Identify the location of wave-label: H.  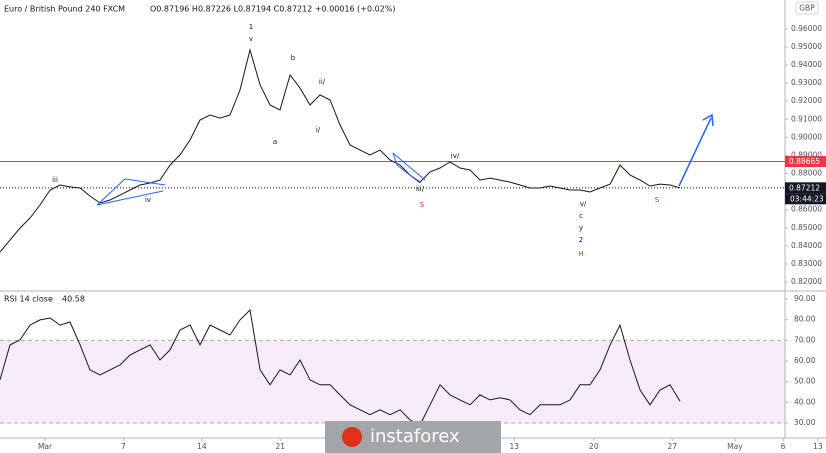
(580, 254).